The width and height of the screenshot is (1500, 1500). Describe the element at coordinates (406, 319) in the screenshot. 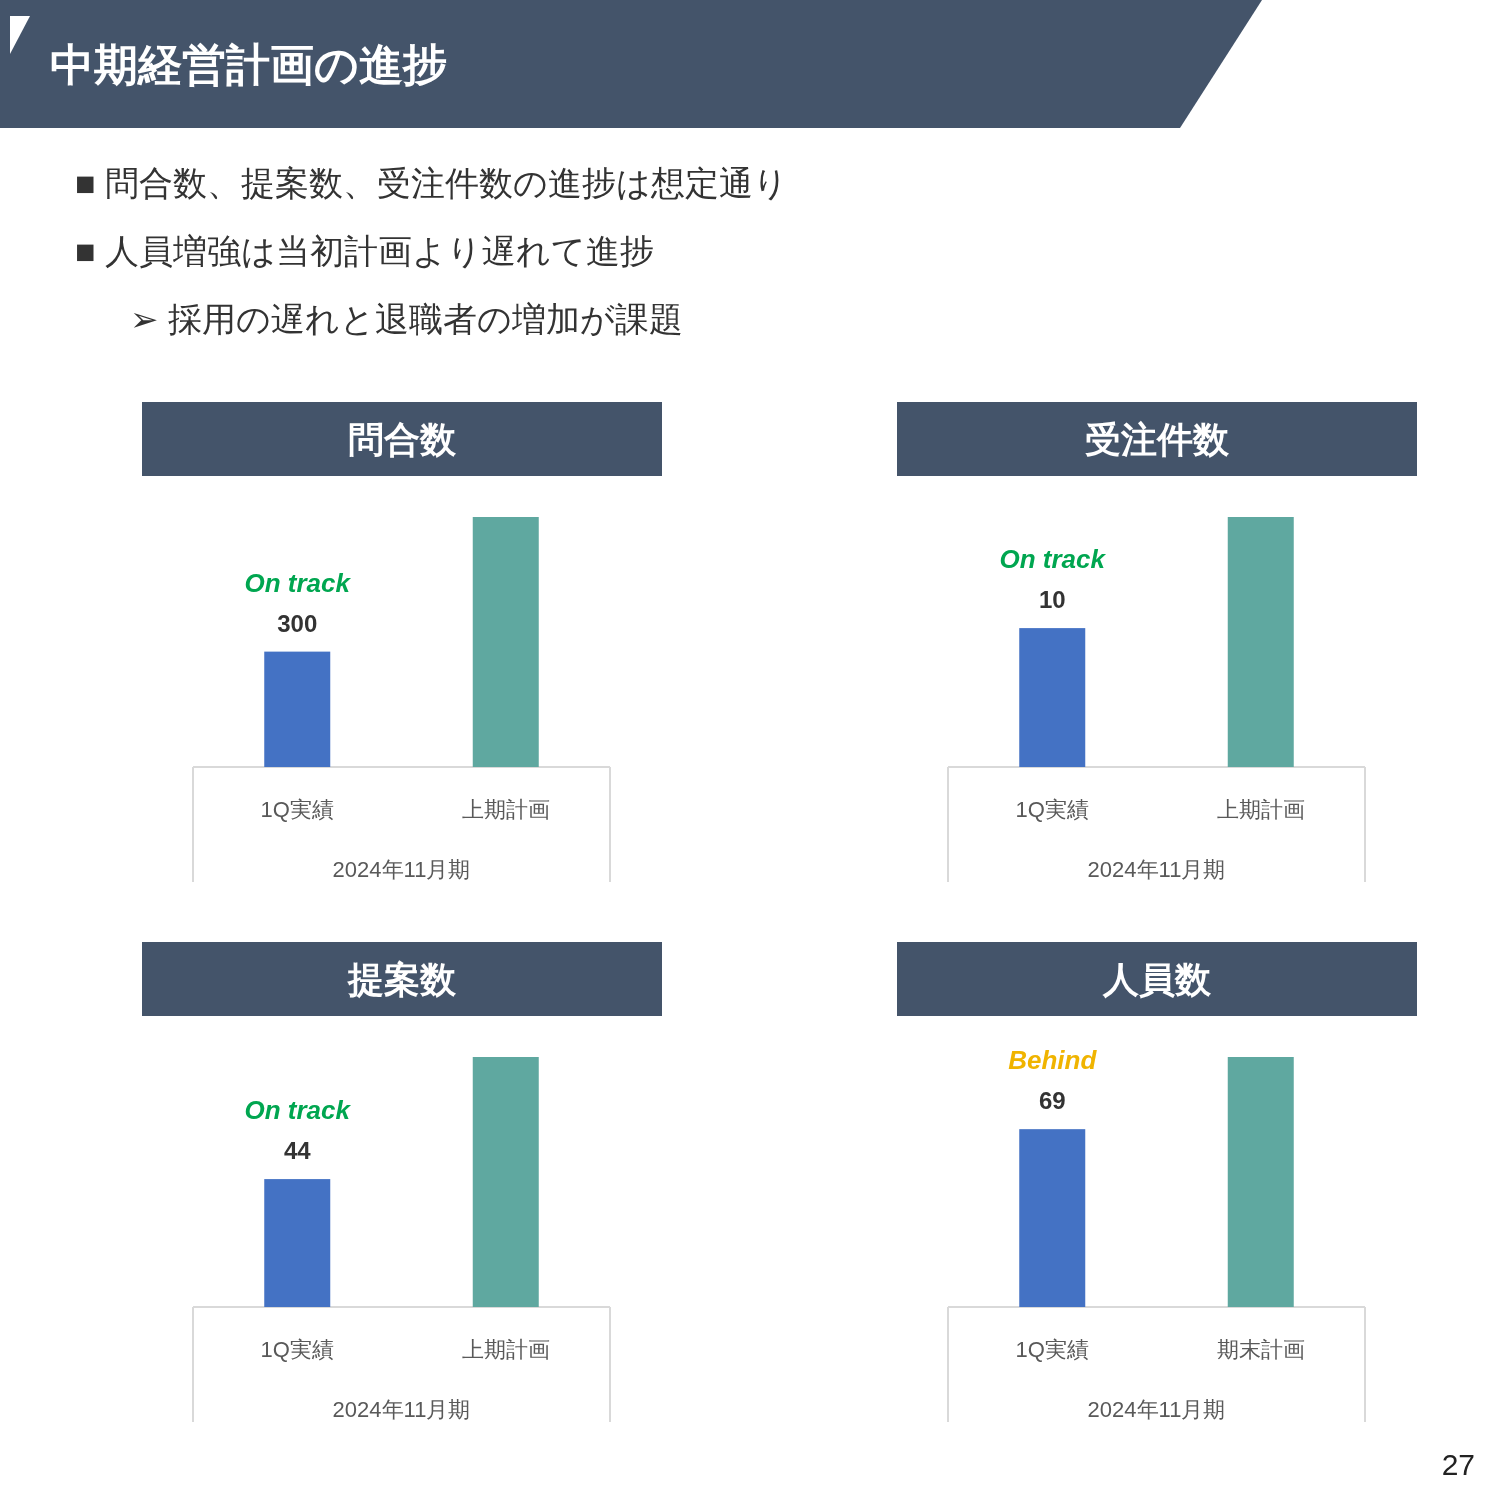

I see `text: ➢ 採用の遅れと退職者の増加が課題` at that location.